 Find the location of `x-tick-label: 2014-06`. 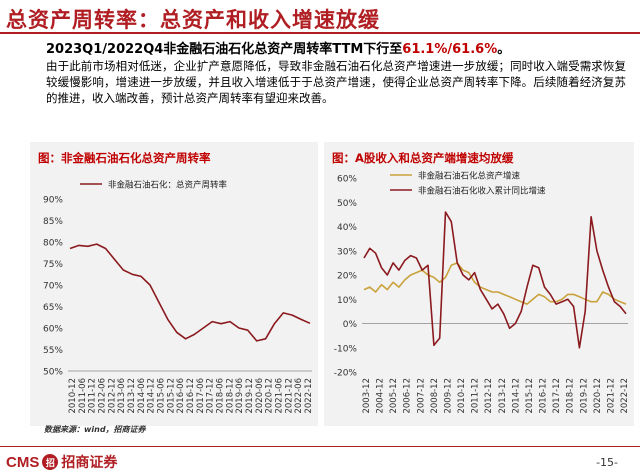

x-tick-label: 2014-06 is located at coordinates (142, 396).